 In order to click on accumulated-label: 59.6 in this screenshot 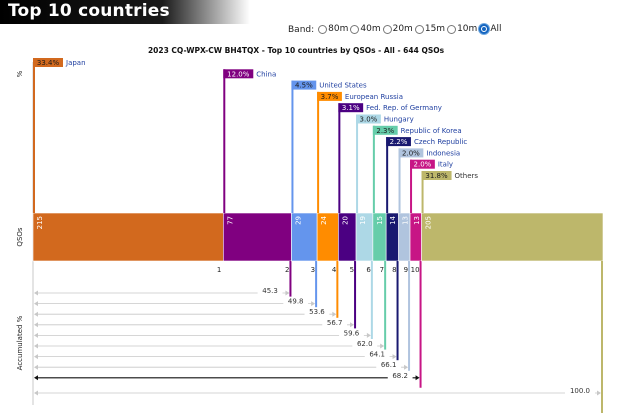, I will do `click(352, 333)`.